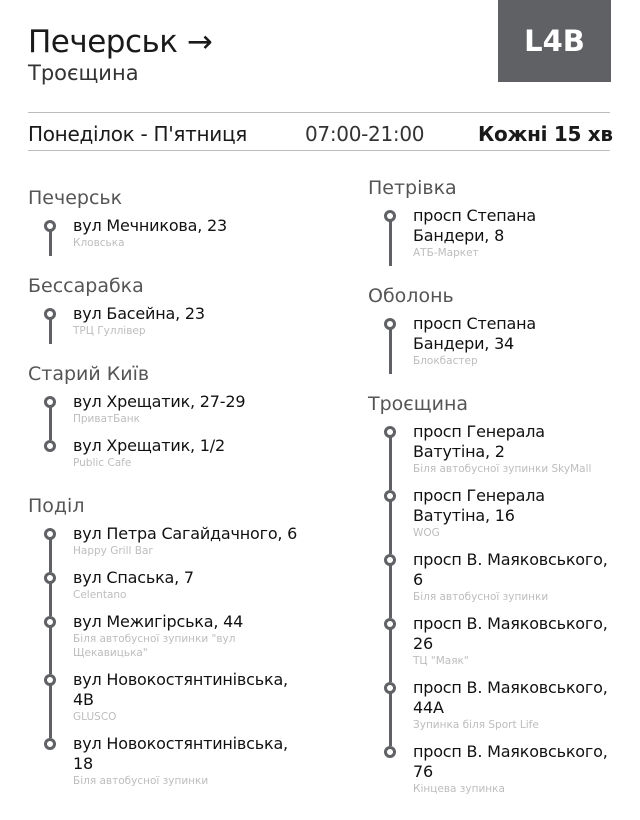  What do you see at coordinates (159, 401) in the screenshot?
I see `stop-address: вул Хрещатик, 27-29` at bounding box center [159, 401].